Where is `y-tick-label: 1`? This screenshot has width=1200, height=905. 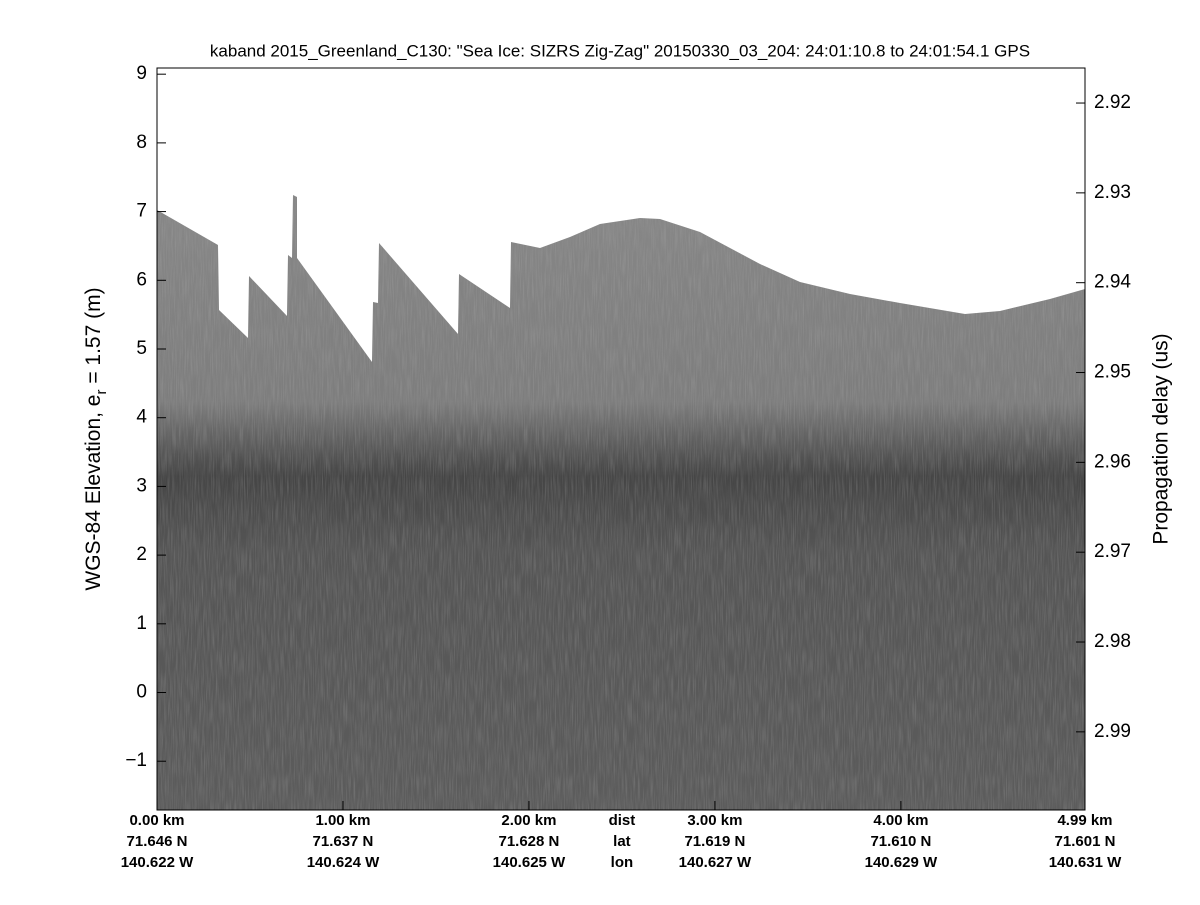 y-tick-label: 1 is located at coordinates (141, 623).